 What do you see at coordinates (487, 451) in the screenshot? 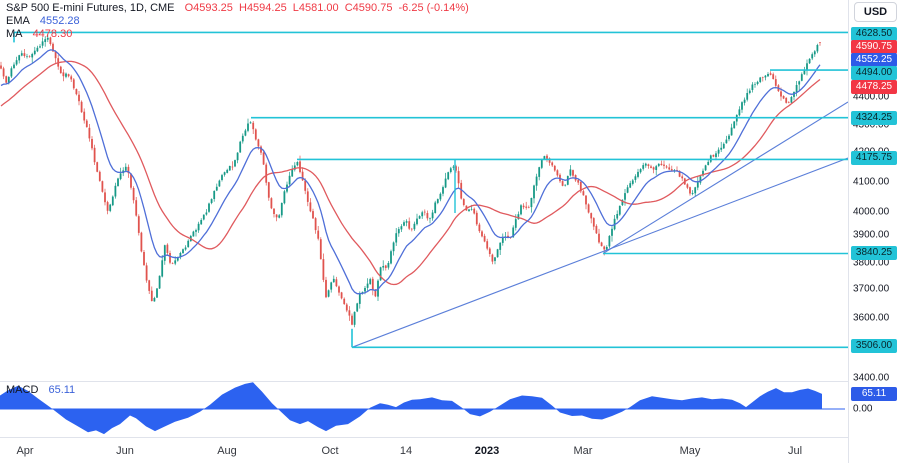
I see `time-label-2023: 2023` at bounding box center [487, 451].